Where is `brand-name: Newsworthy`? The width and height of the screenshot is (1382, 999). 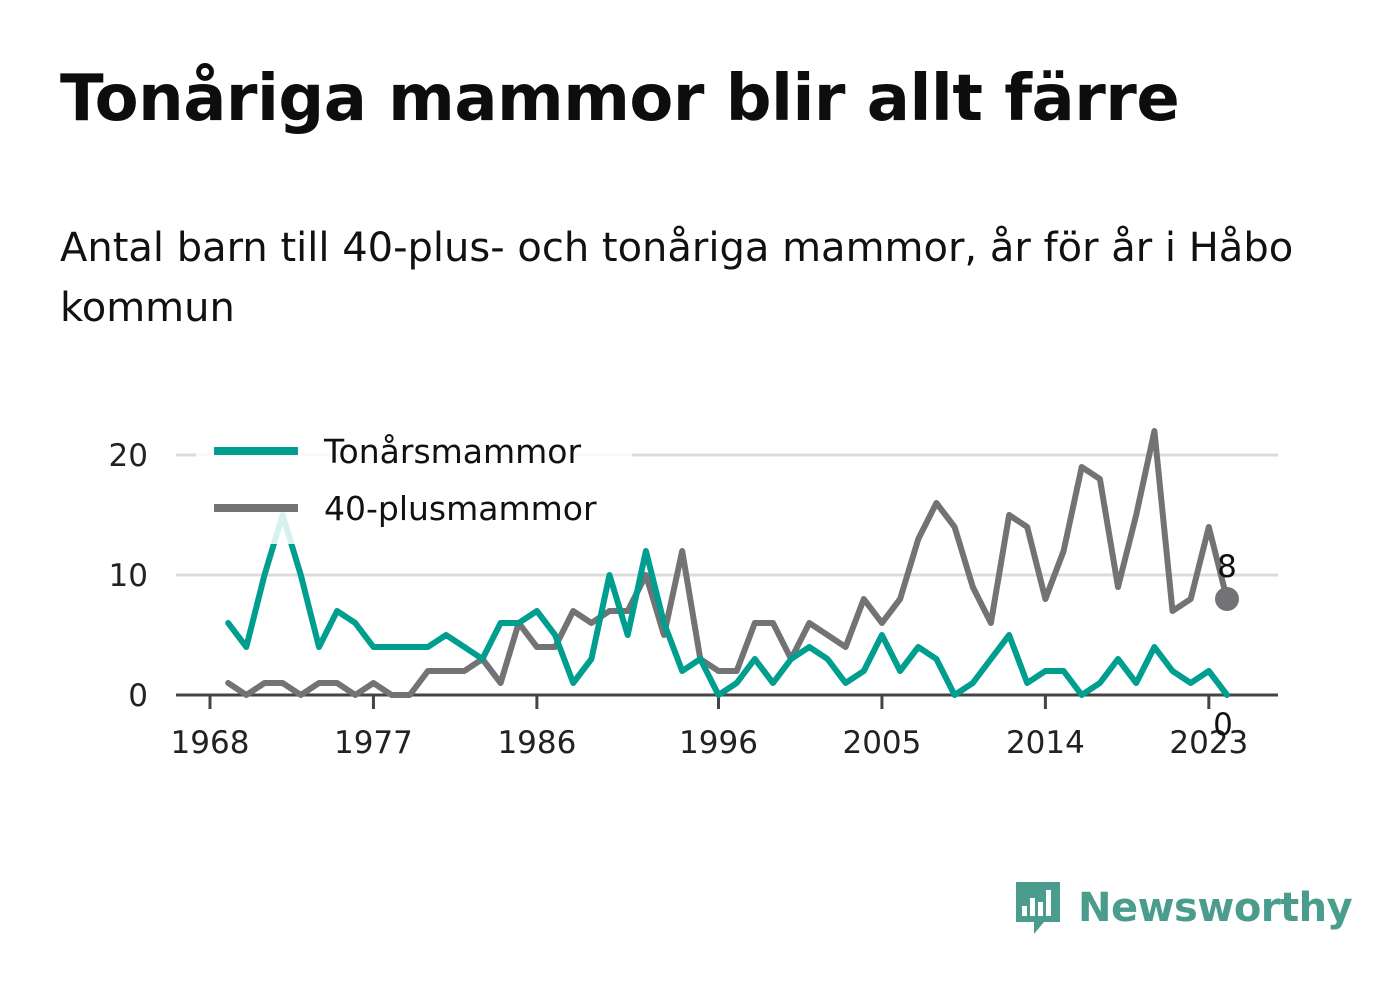
brand-name: Newsworthy is located at coordinates (1215, 908).